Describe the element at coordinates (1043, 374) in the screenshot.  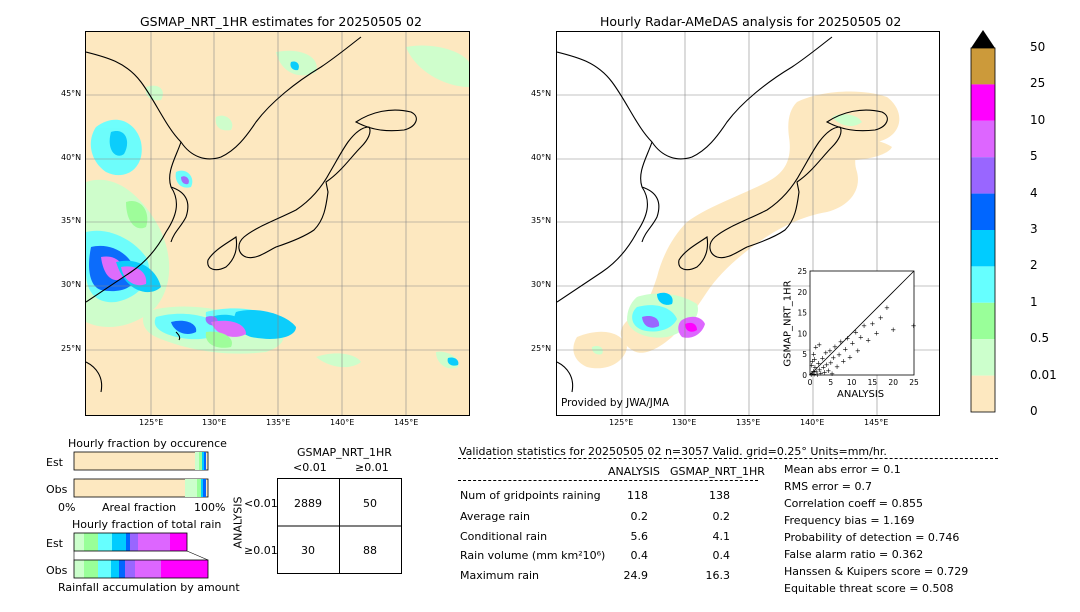
I see `colorbar-label: 0.01` at that location.